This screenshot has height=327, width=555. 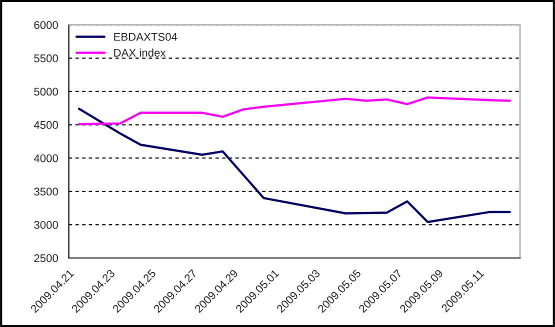 What do you see at coordinates (46, 92) in the screenshot?
I see `y-tick-label: 5000` at bounding box center [46, 92].